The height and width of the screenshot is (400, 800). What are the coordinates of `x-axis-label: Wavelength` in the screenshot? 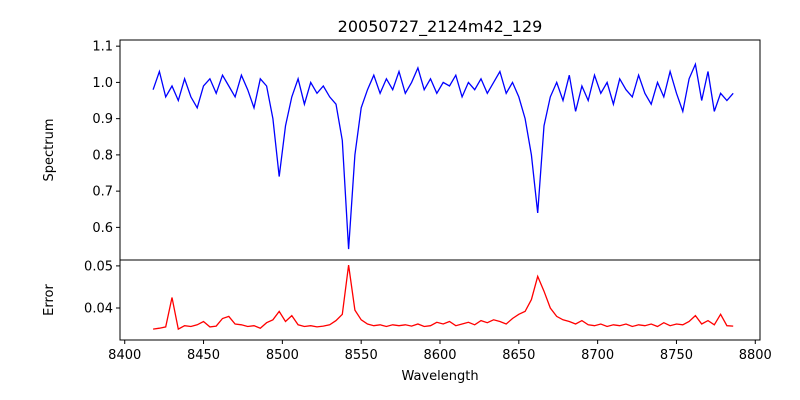 It's located at (439, 376).